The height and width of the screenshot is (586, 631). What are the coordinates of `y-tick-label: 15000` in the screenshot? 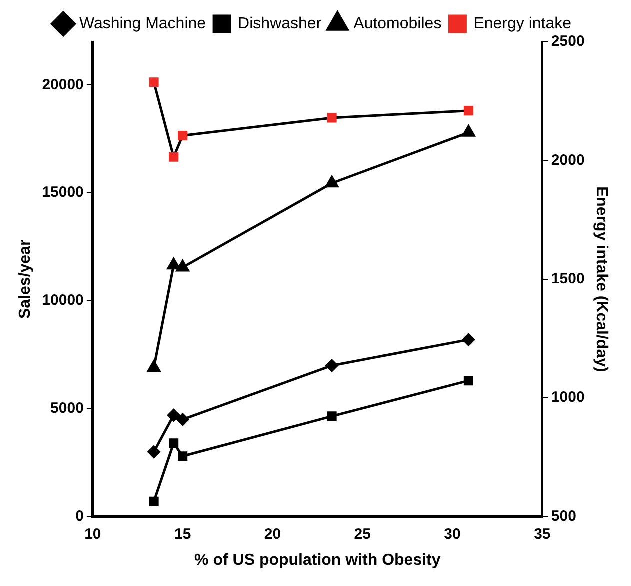 It's located at (63, 193).